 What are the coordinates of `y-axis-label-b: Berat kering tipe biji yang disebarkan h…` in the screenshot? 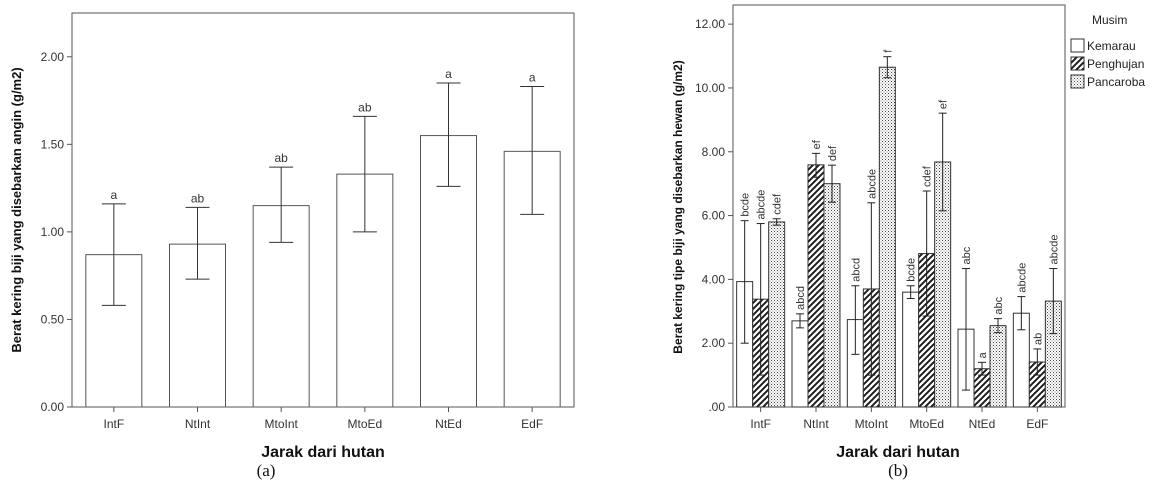 It's located at (678, 206).